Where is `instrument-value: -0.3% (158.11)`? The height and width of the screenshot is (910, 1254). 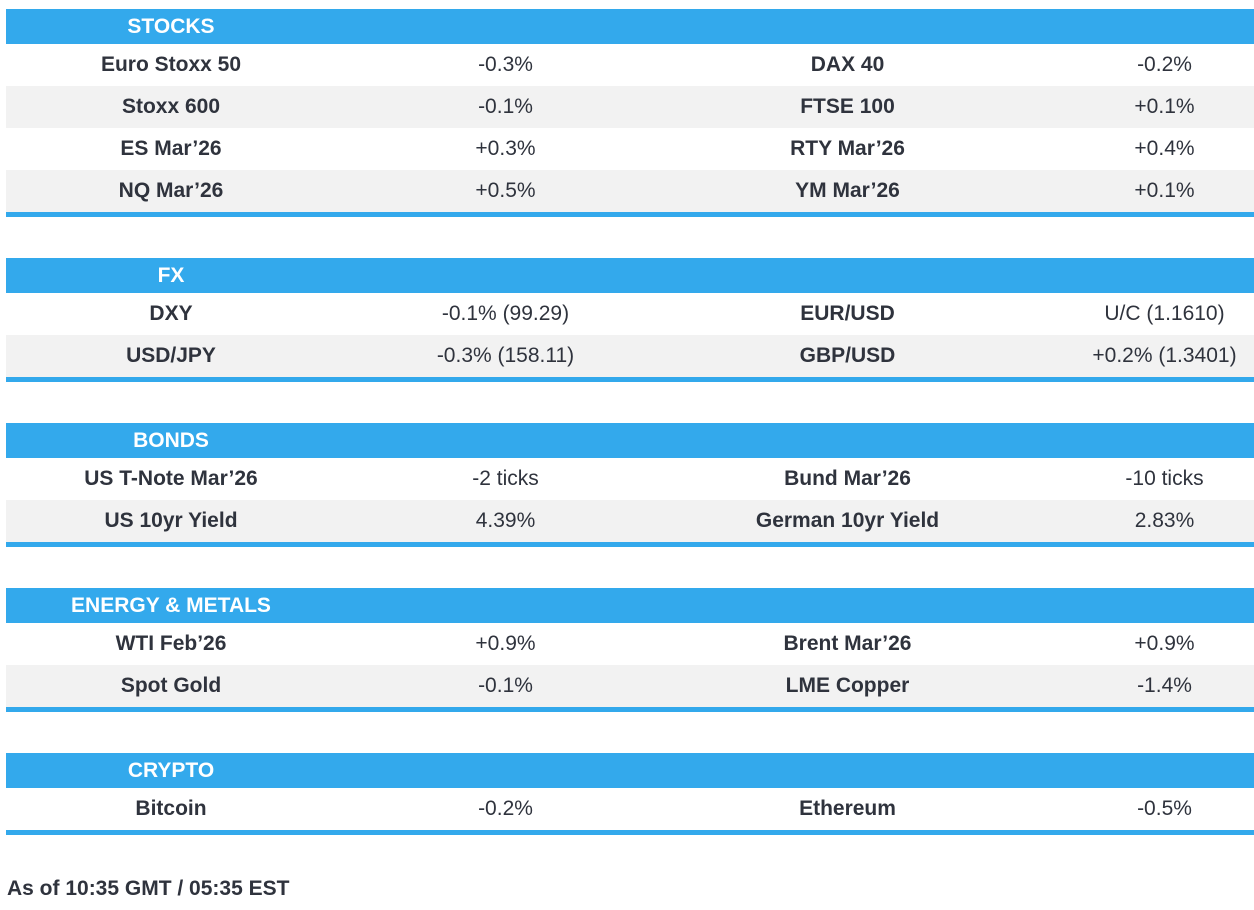
instrument-value: -0.3% (158.11) is located at coordinates (505, 355).